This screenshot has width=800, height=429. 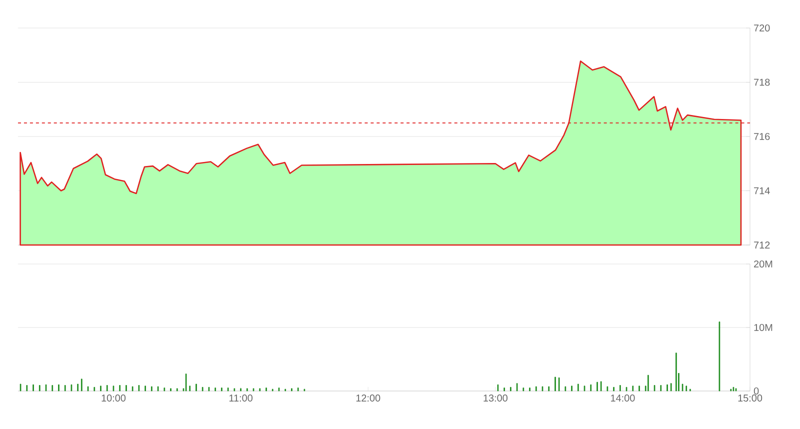 I want to click on x-tick-label: 15:00, so click(x=750, y=398).